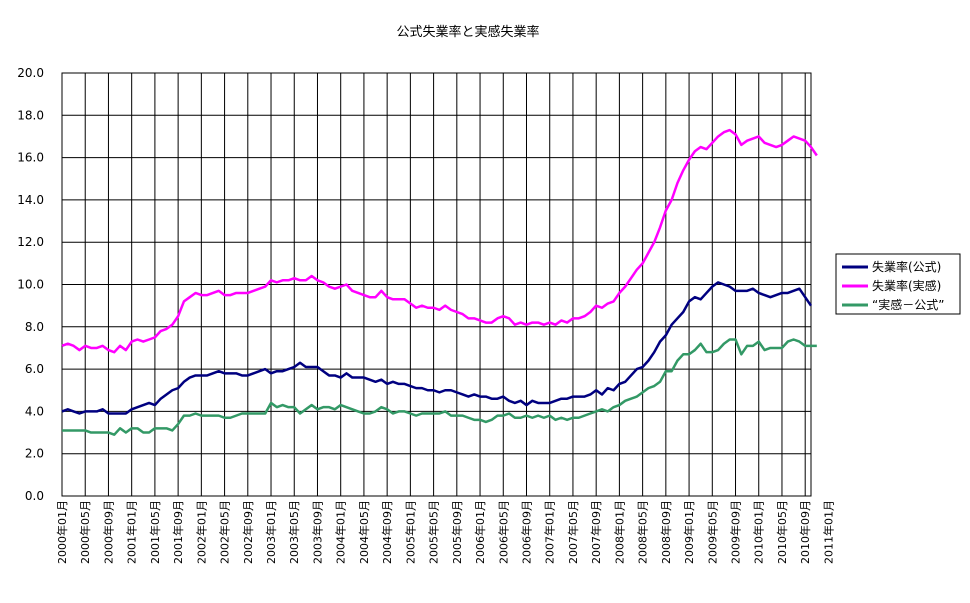 This screenshot has width=970, height=603. Describe the element at coordinates (132, 532) in the screenshot. I see `x-tick-label: 2001年01月` at that location.